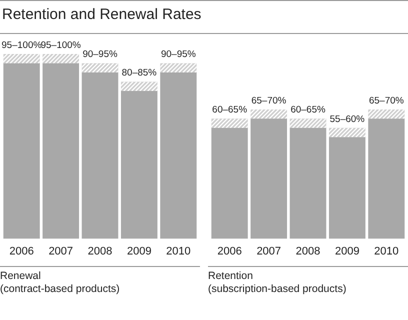 Image resolution: width=408 pixels, height=320 pixels. What do you see at coordinates (348, 119) in the screenshot?
I see `data-label: 55–60%` at bounding box center [348, 119].